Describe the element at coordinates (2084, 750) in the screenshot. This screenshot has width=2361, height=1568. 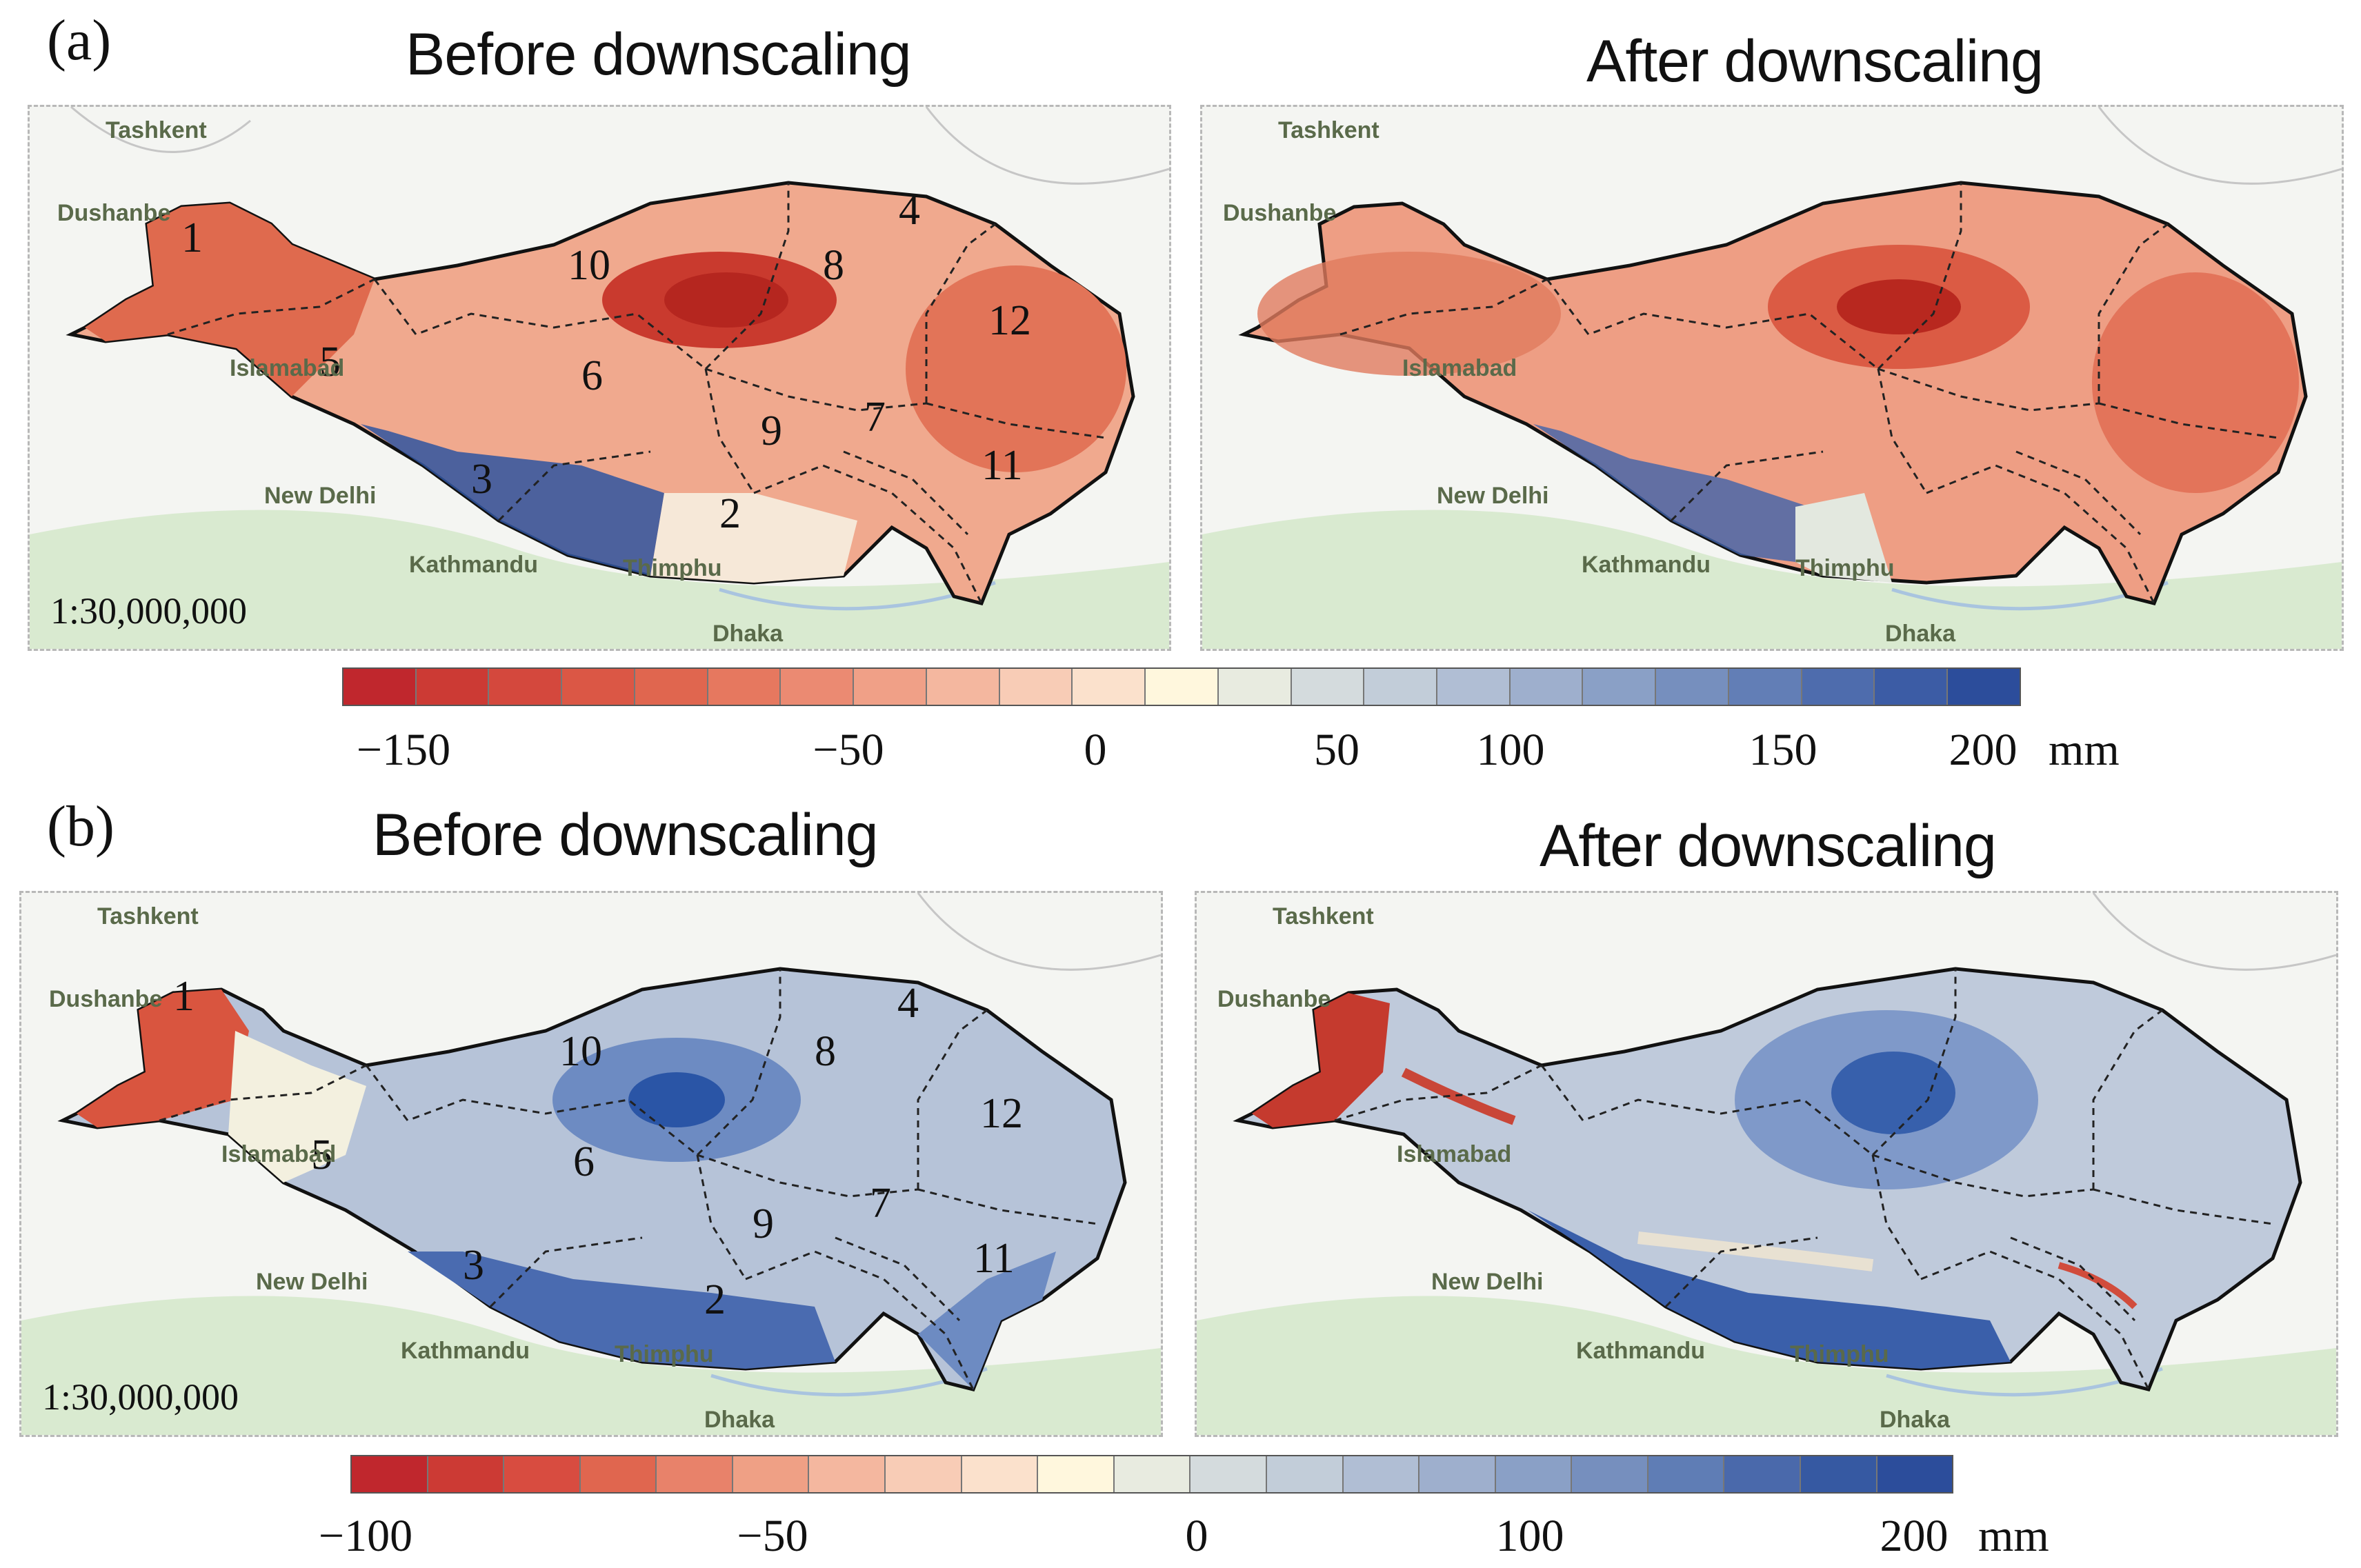
I see `colorbar-a-unit: mm` at that location.